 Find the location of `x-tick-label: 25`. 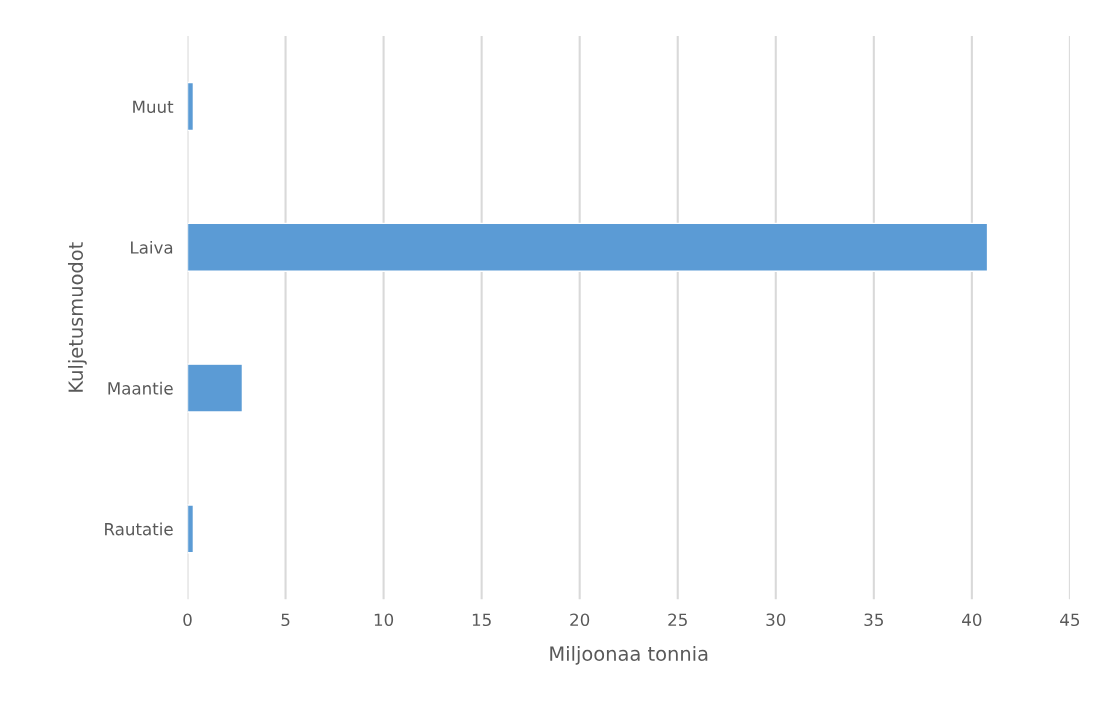

x-tick-label: 25 is located at coordinates (677, 620).